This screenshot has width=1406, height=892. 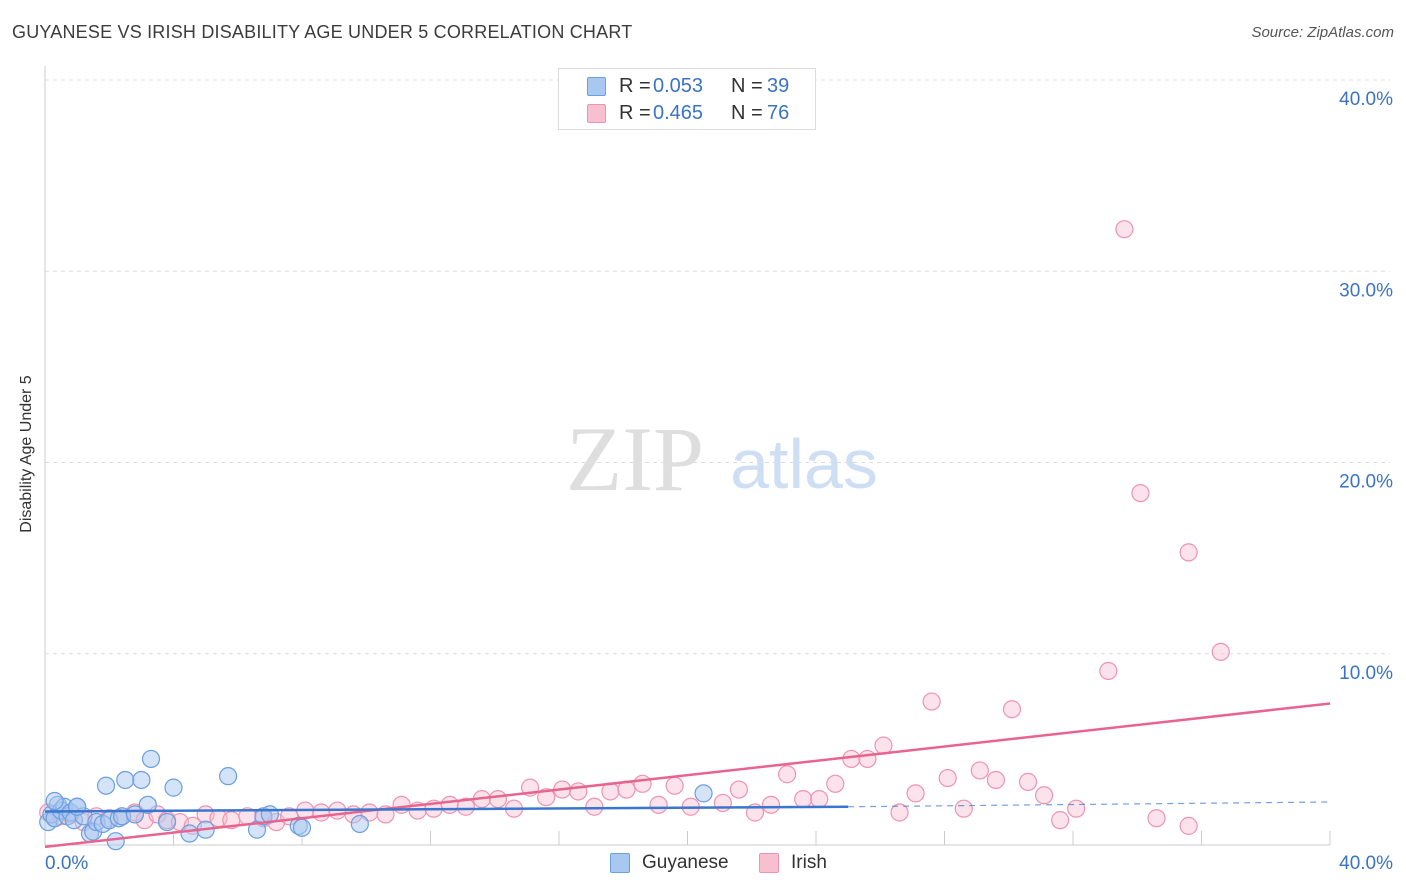 I want to click on irish-legend-swatch, so click(x=769, y=863).